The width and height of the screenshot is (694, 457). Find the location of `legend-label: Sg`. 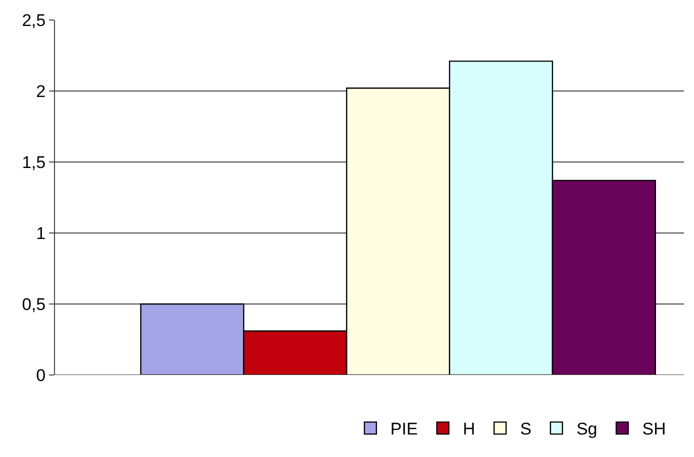

legend-label: Sg is located at coordinates (587, 429).